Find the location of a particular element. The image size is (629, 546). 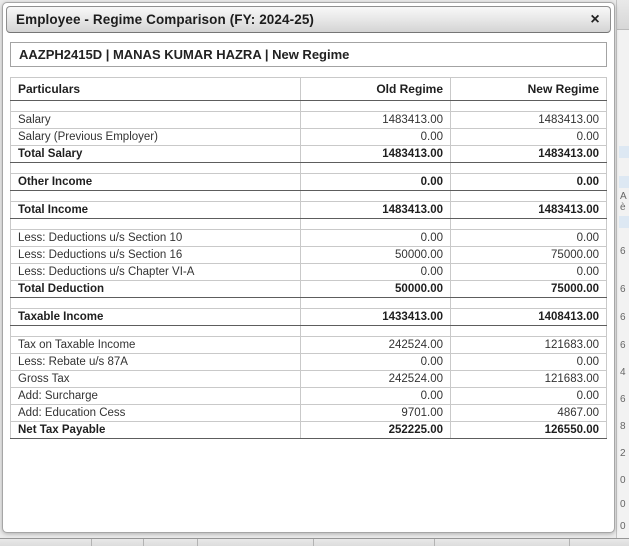

table-row-total: Total Income 1483413.00 1483413.00 is located at coordinates (308, 210).